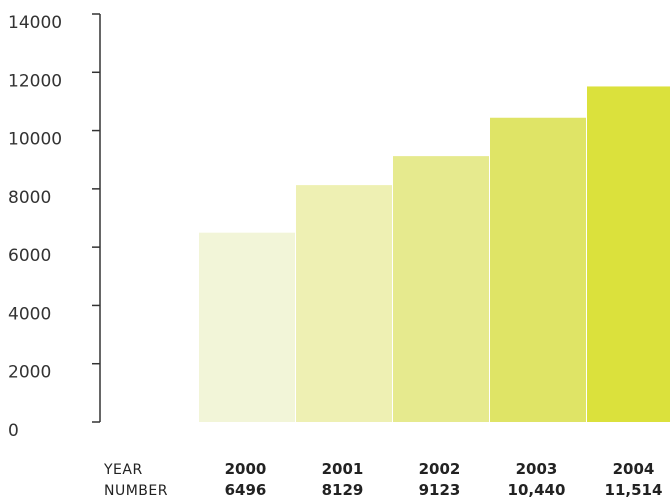 This screenshot has width=670, height=501. What do you see at coordinates (29, 198) in the screenshot?
I see `y-tick-label: 8000` at bounding box center [29, 198].